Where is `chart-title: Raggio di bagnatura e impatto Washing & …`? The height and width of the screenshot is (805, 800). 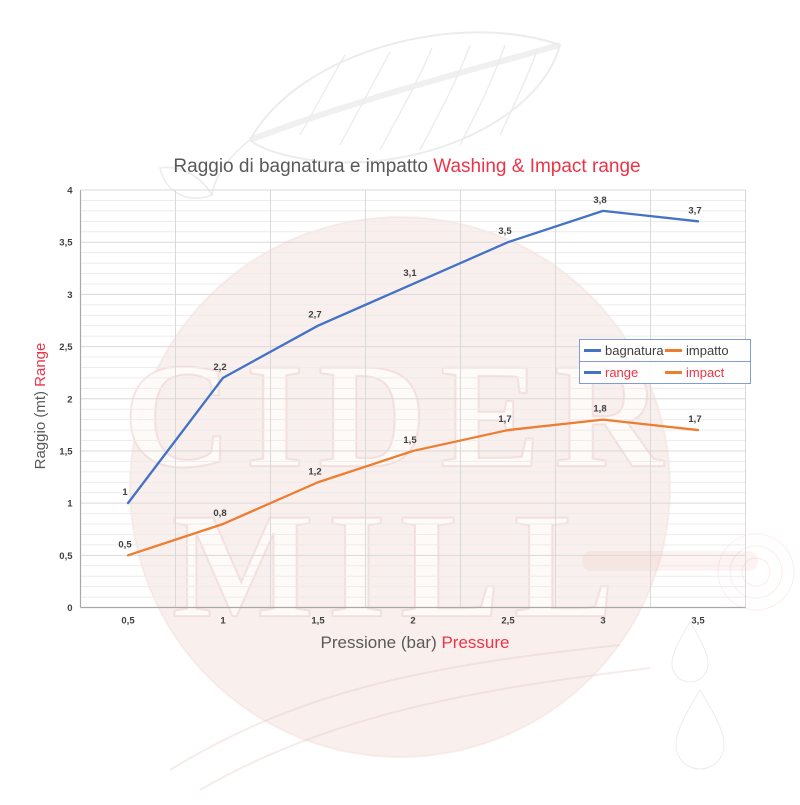
chart-title: Raggio di bagnatura e impatto Washing & … is located at coordinates (400, 167).